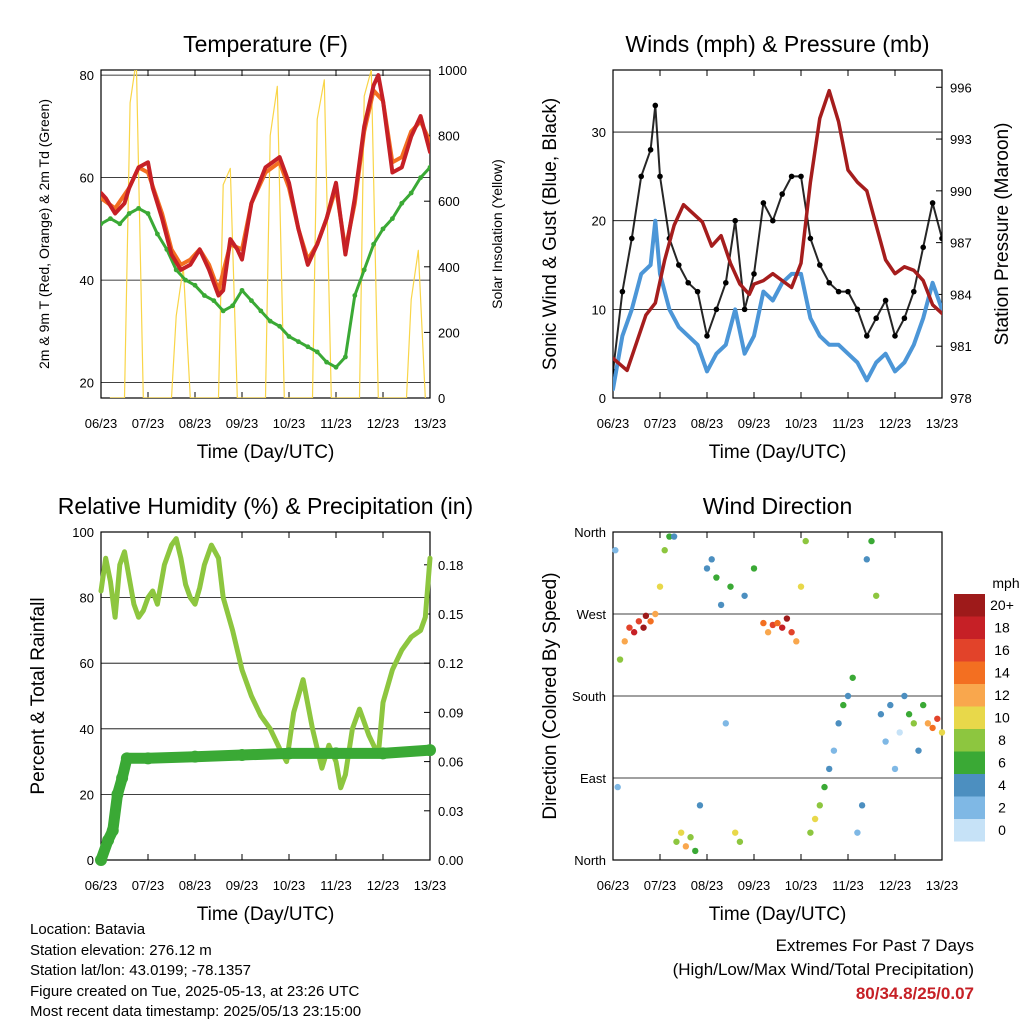 The width and height of the screenshot is (1024, 1024). I want to click on humidity-xtick-label: 06/23, so click(101, 885).